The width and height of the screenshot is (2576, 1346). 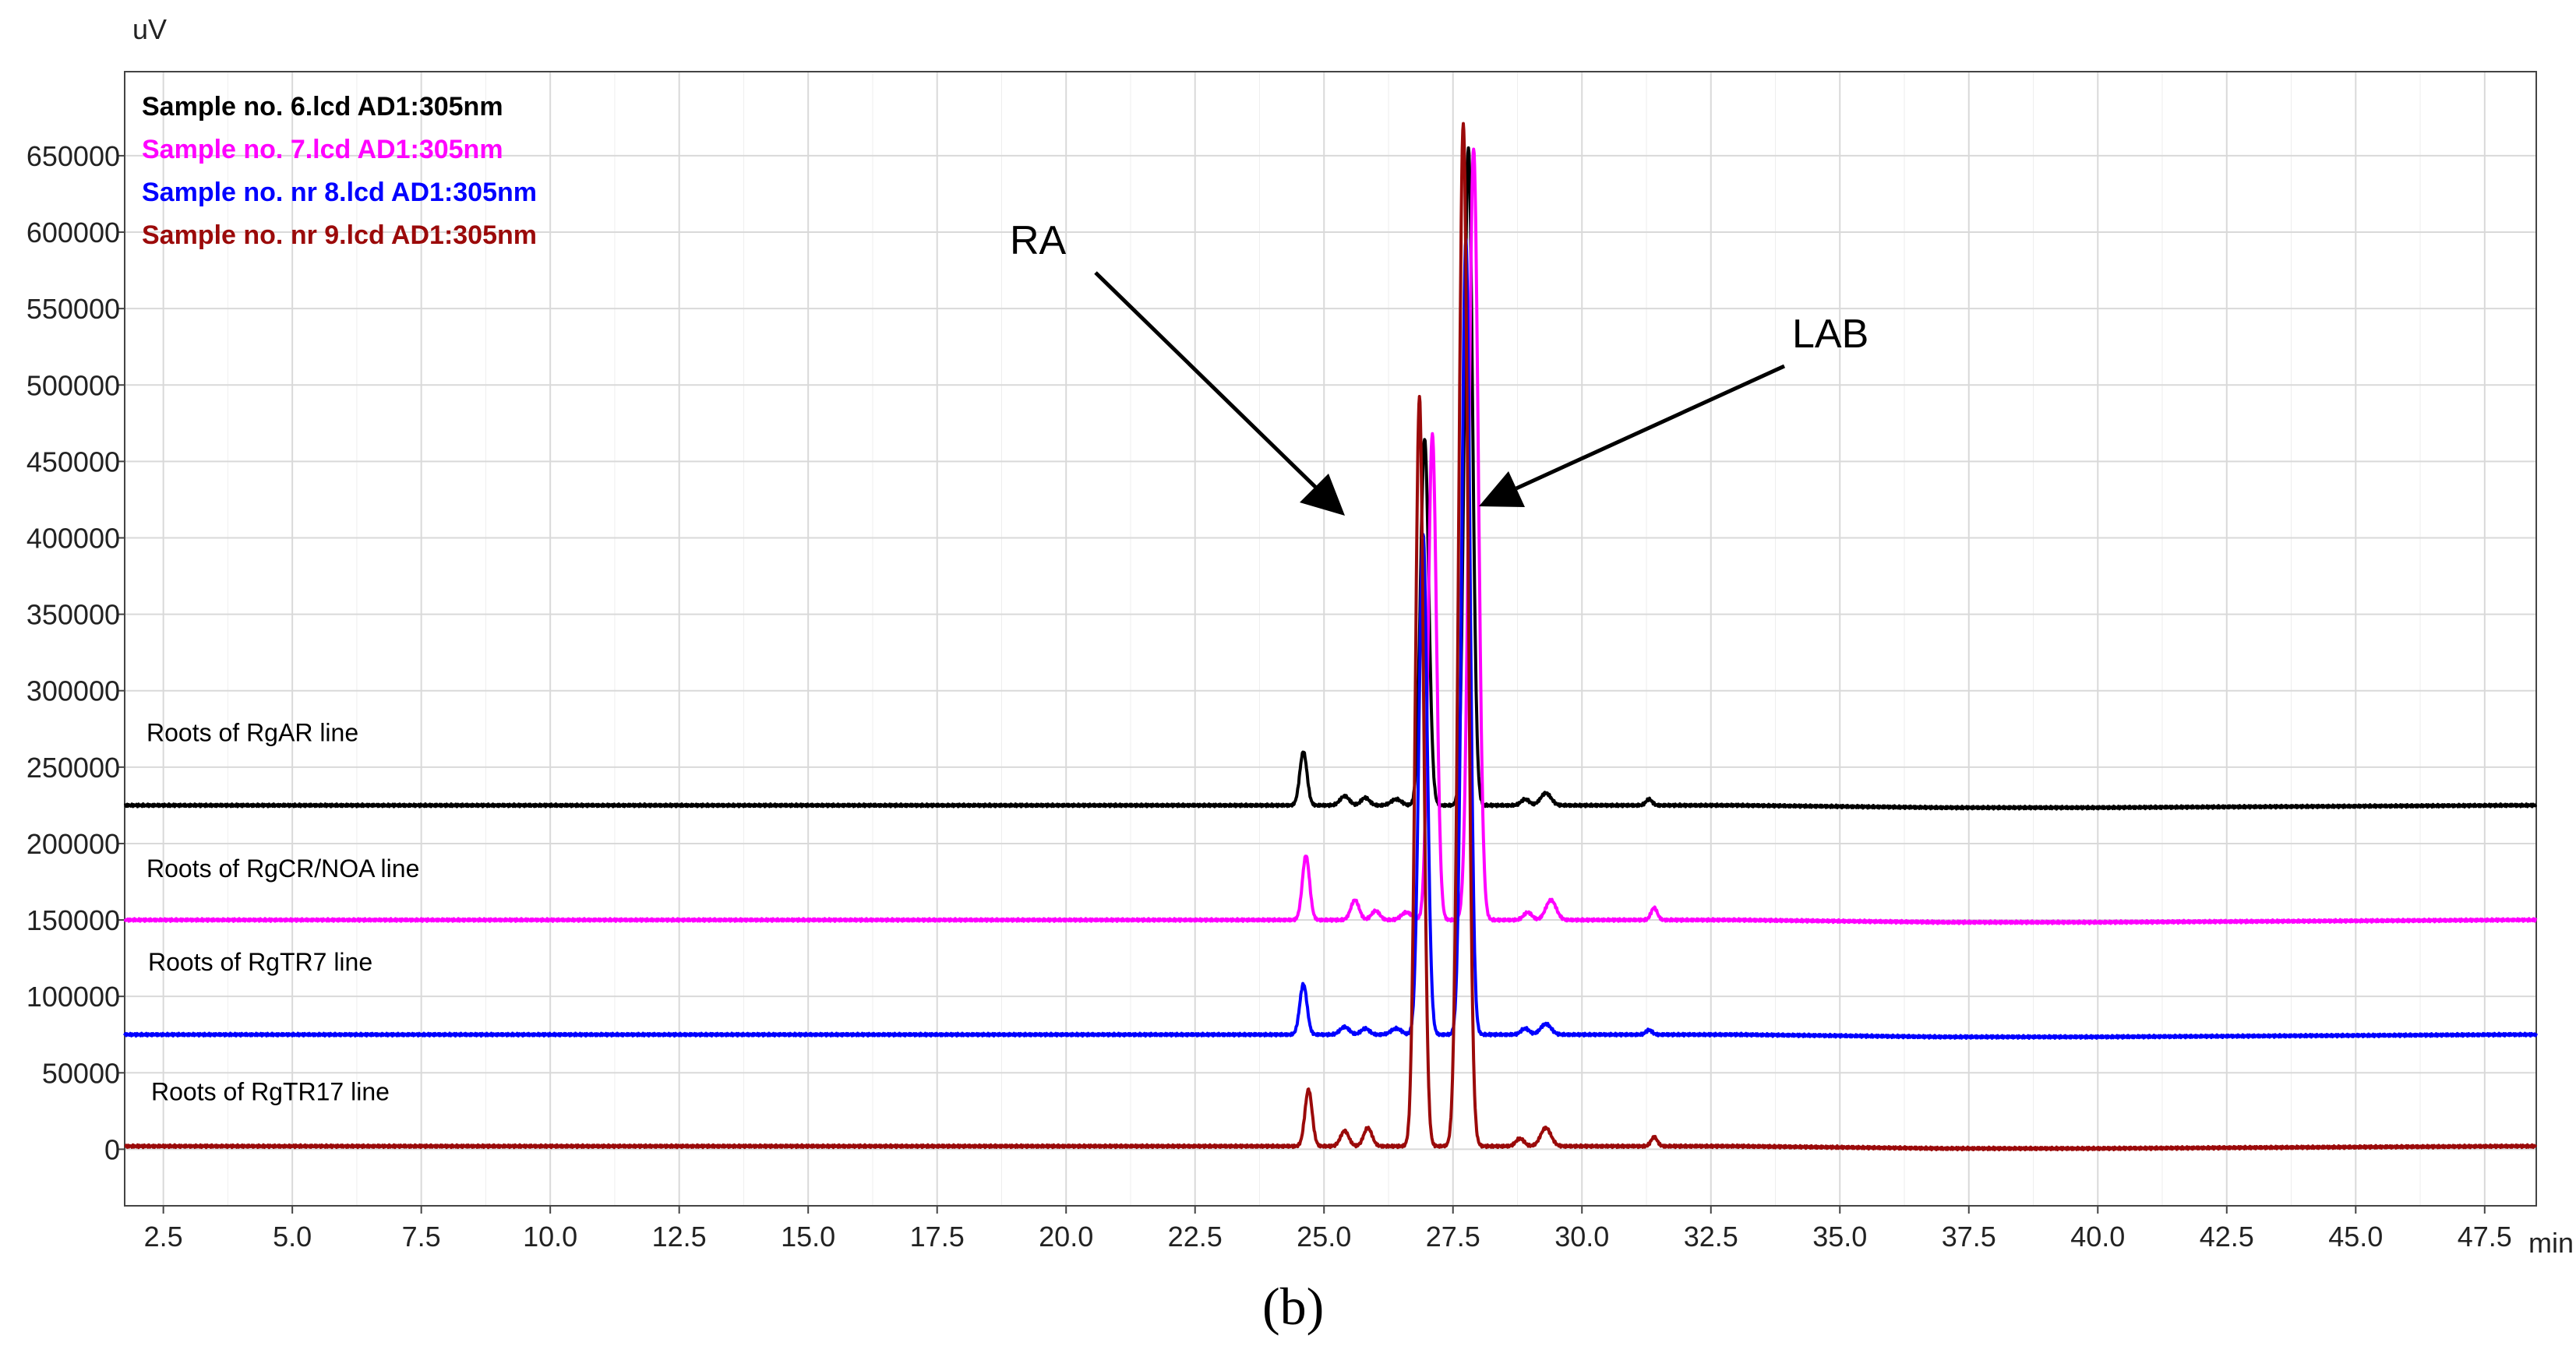 What do you see at coordinates (73, 385) in the screenshot?
I see `y-tick-label: 500000` at bounding box center [73, 385].